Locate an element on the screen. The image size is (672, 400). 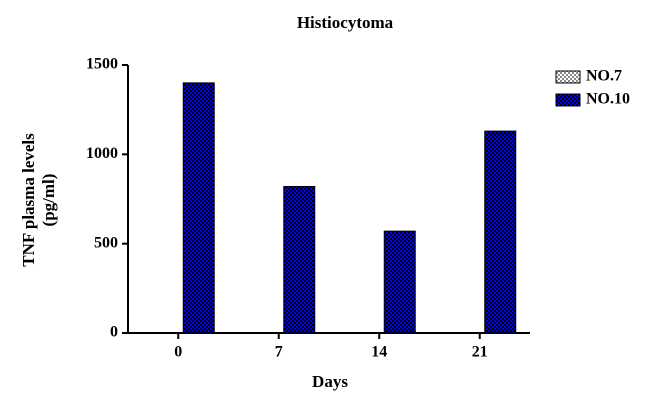
y-axis-label: TNF plasma levels is located at coordinates (28, 200).